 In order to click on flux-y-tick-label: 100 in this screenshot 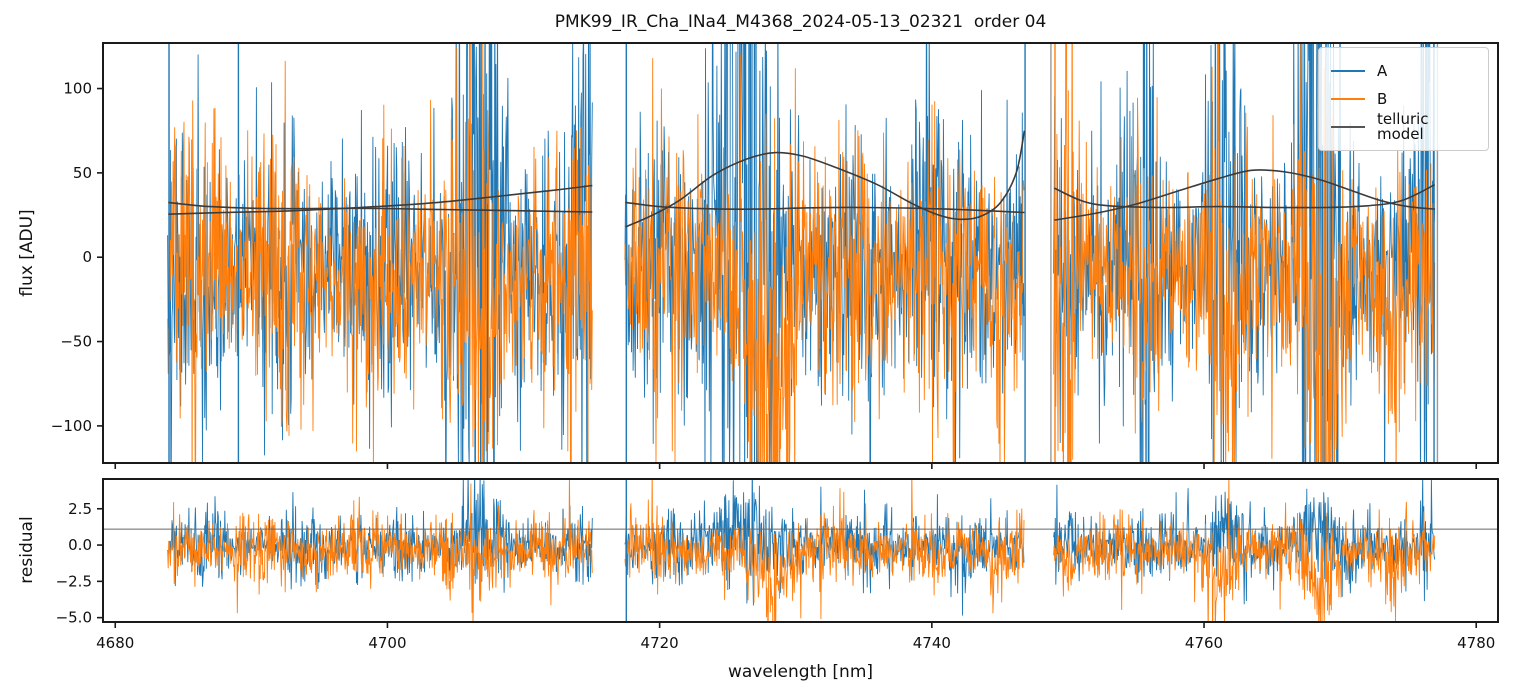, I will do `click(77, 89)`.